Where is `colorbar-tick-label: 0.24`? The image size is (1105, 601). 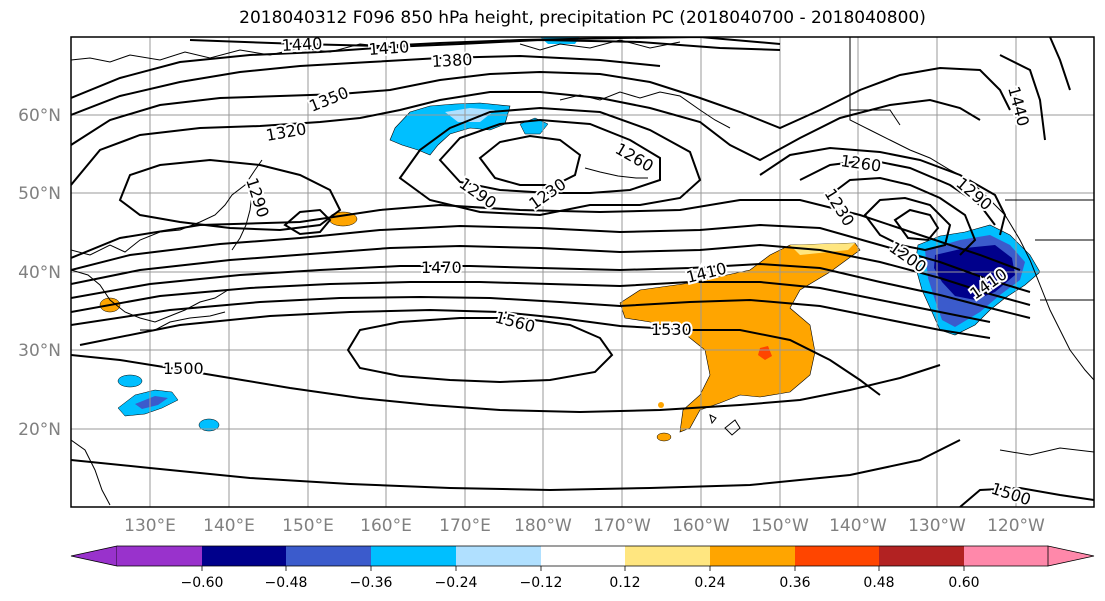 colorbar-tick-label: 0.24 is located at coordinates (709, 583).